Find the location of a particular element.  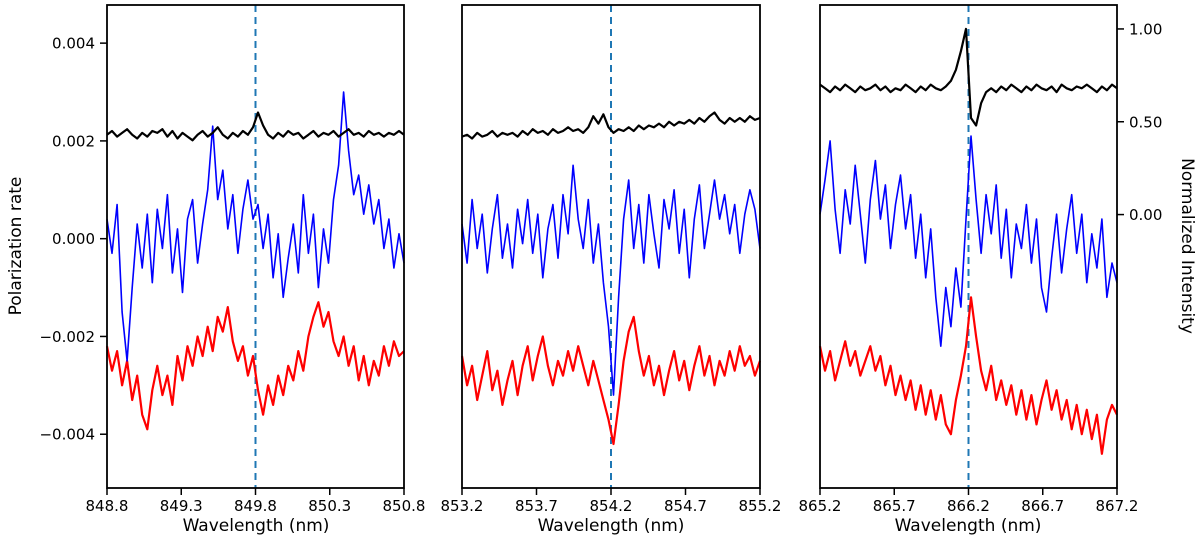

right-y-tick-label: 0.50 is located at coordinates (1145, 122).